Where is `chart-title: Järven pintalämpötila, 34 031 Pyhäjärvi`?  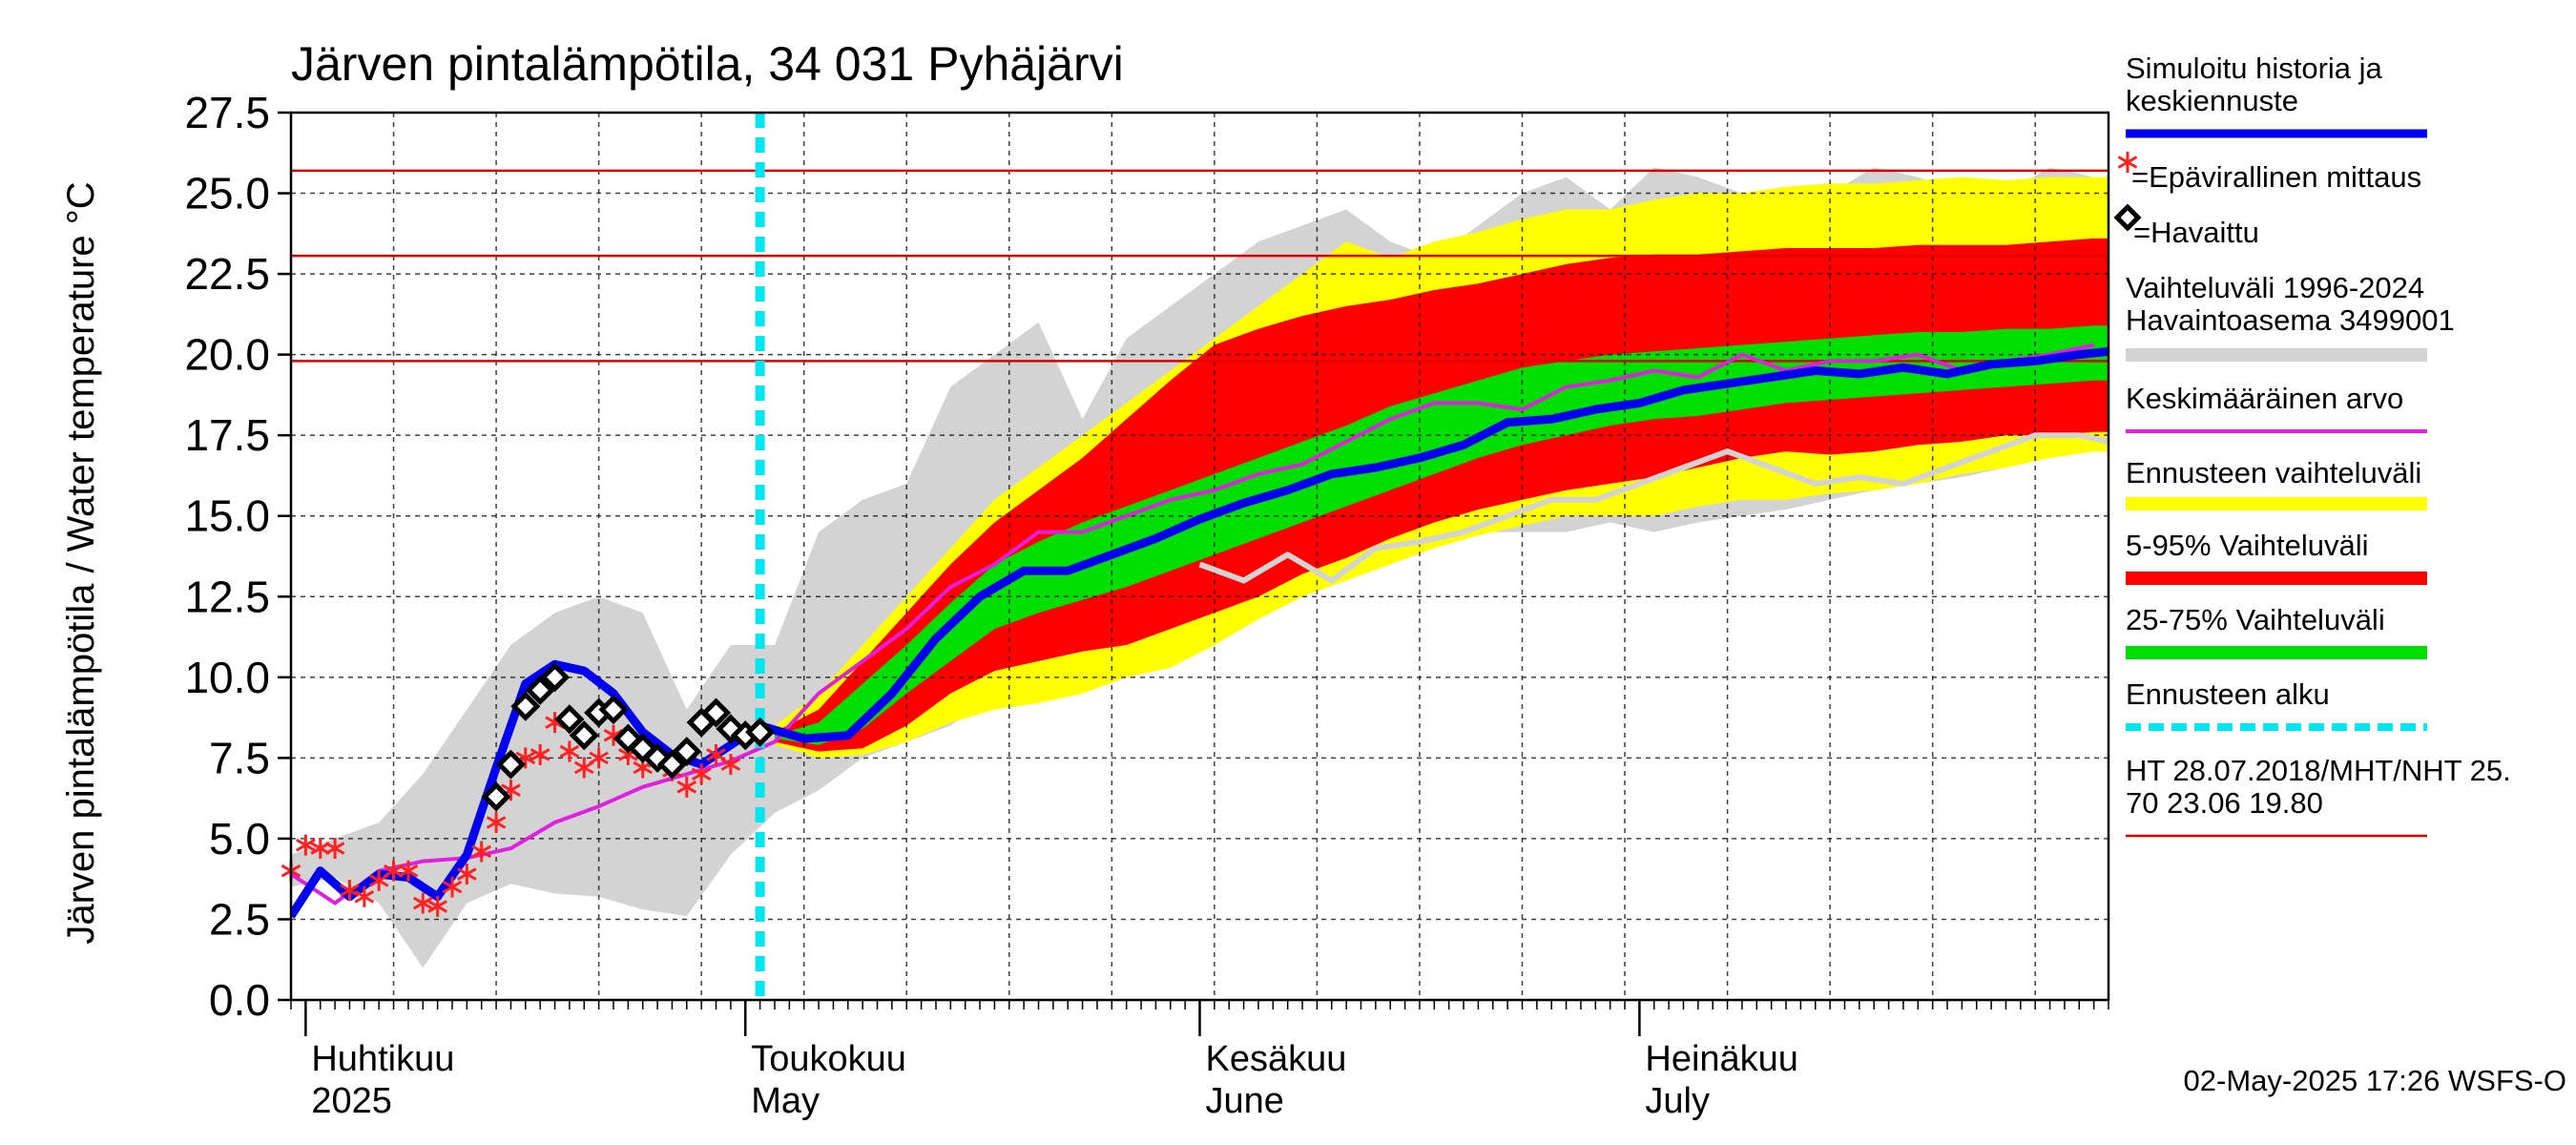
chart-title: Järven pintalämpötila, 34 031 Pyhäjärvi is located at coordinates (707, 64).